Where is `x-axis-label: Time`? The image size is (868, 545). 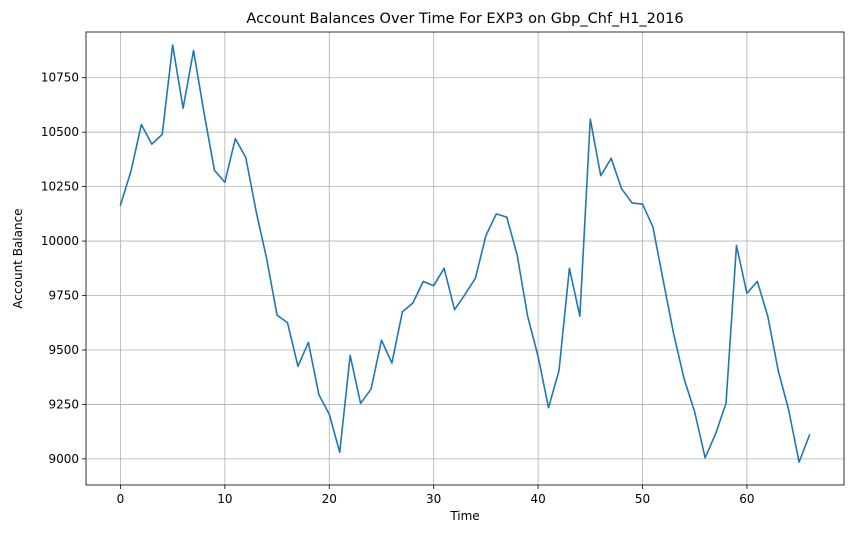
x-axis-label: Time is located at coordinates (464, 516).